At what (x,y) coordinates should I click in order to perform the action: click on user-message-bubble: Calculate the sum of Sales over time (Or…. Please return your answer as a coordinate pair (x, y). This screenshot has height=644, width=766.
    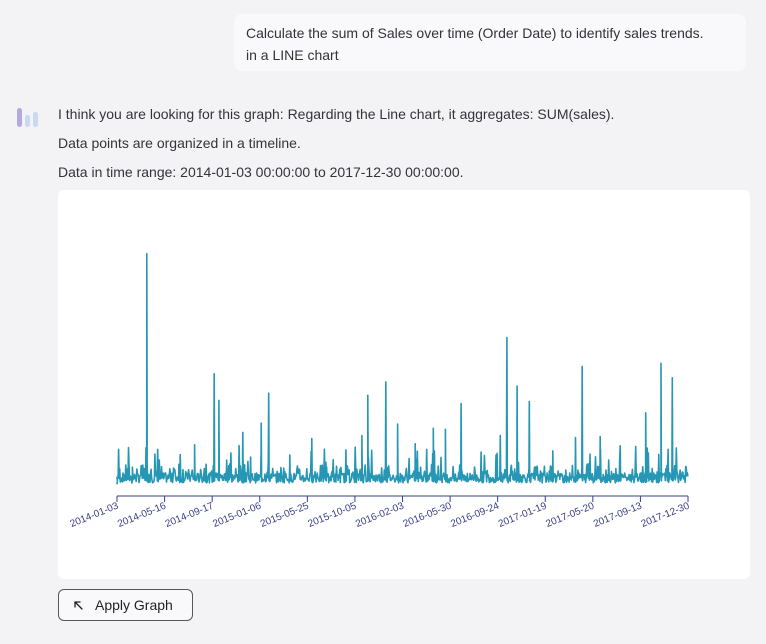
    Looking at the image, I should click on (490, 42).